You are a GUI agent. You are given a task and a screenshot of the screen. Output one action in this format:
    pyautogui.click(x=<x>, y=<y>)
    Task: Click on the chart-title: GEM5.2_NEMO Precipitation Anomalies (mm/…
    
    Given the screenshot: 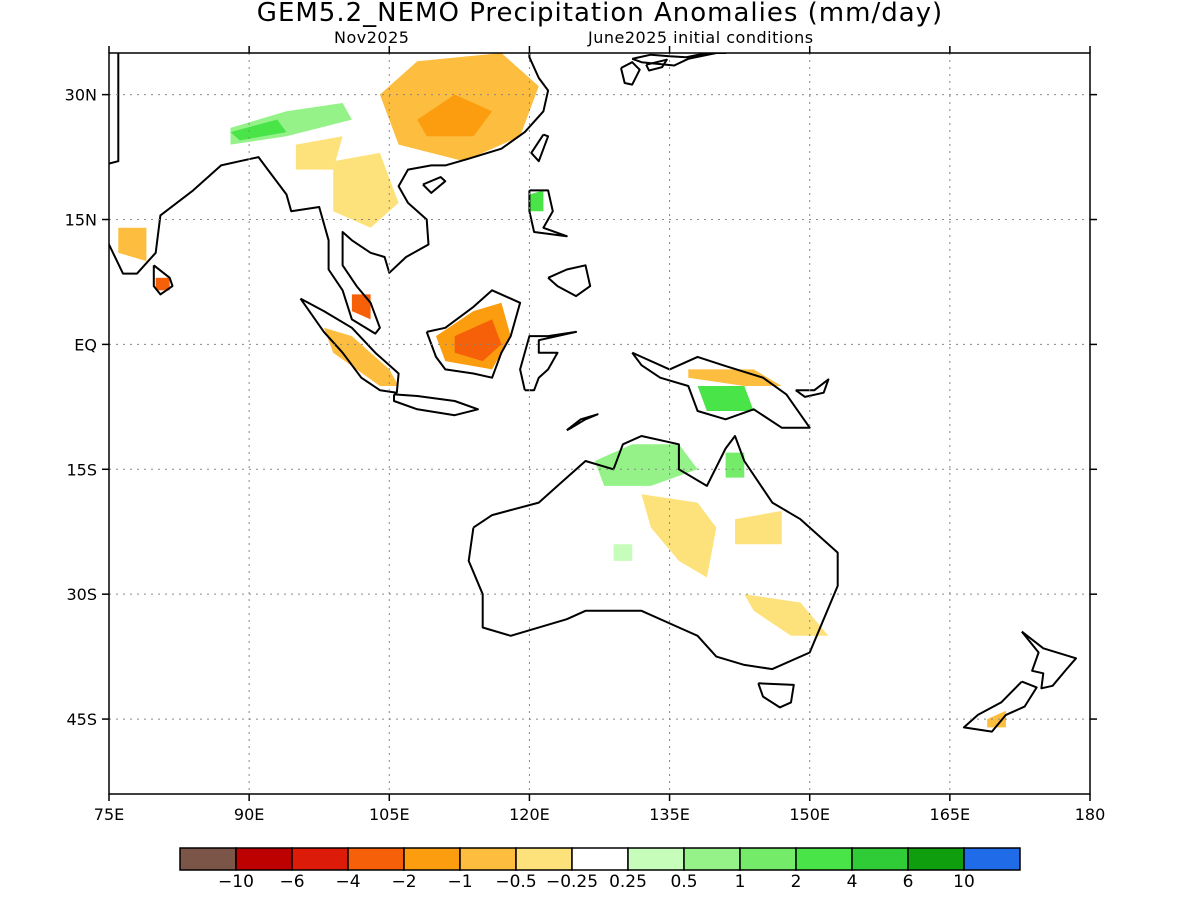 What is the action you would take?
    pyautogui.click(x=600, y=14)
    